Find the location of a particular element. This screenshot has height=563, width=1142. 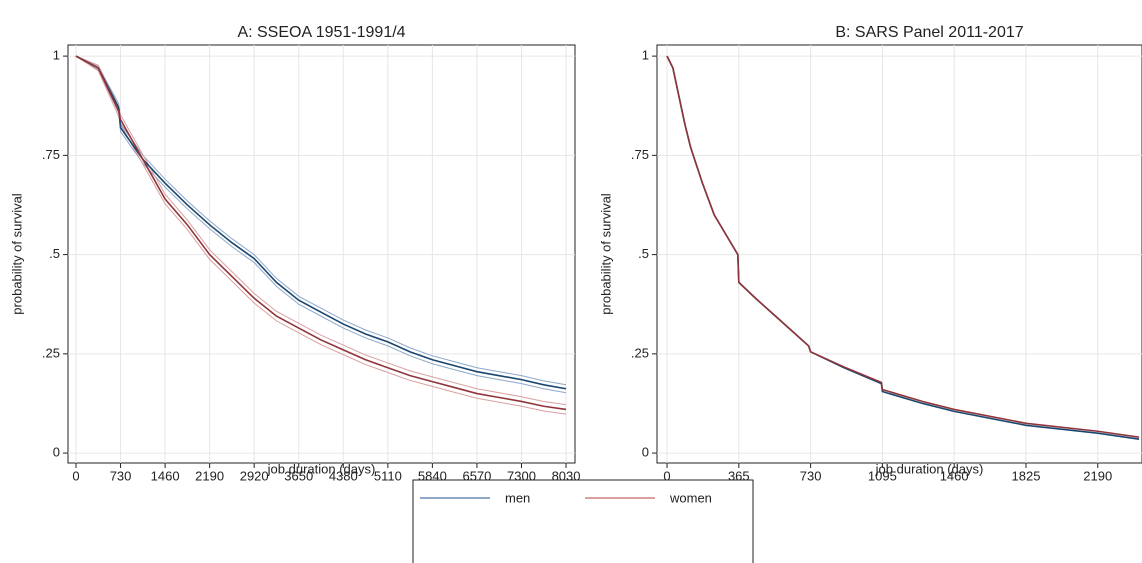

x-tick-label: 8030 is located at coordinates (566, 475).